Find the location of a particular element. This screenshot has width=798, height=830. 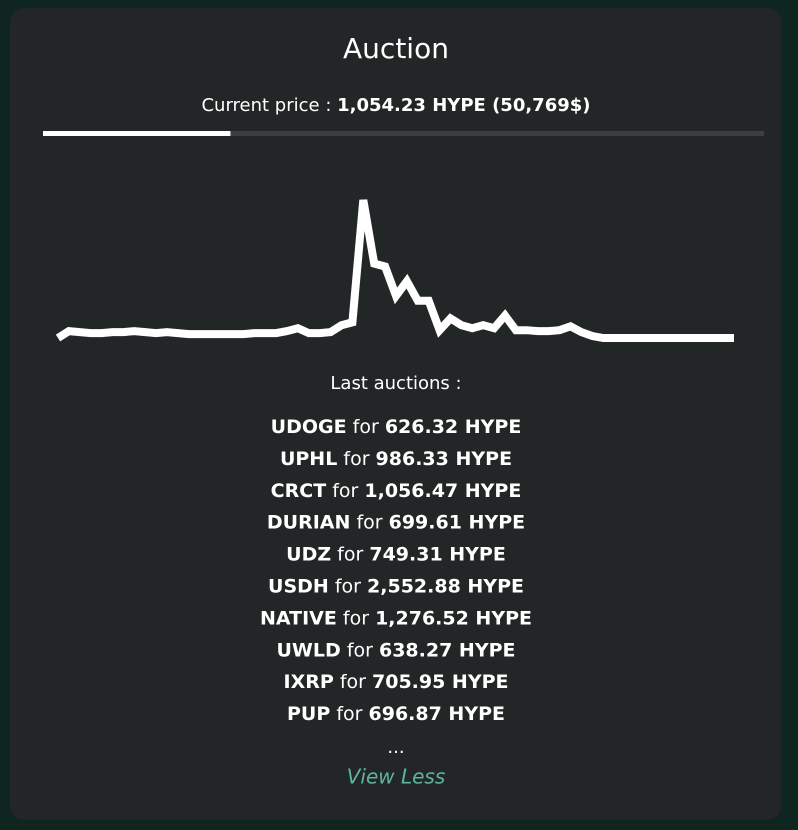

current-price: Current price : 1,054.23 HYPE (50,769$) is located at coordinates (395, 105).